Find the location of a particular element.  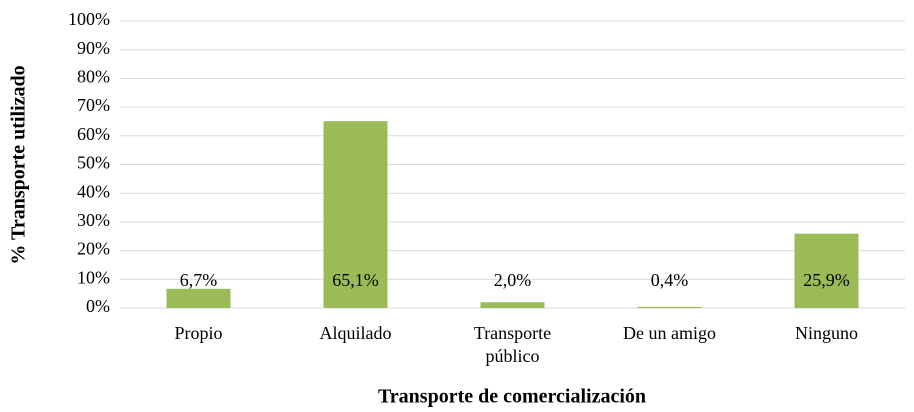

y-tick-label: 60% is located at coordinates (93, 134).